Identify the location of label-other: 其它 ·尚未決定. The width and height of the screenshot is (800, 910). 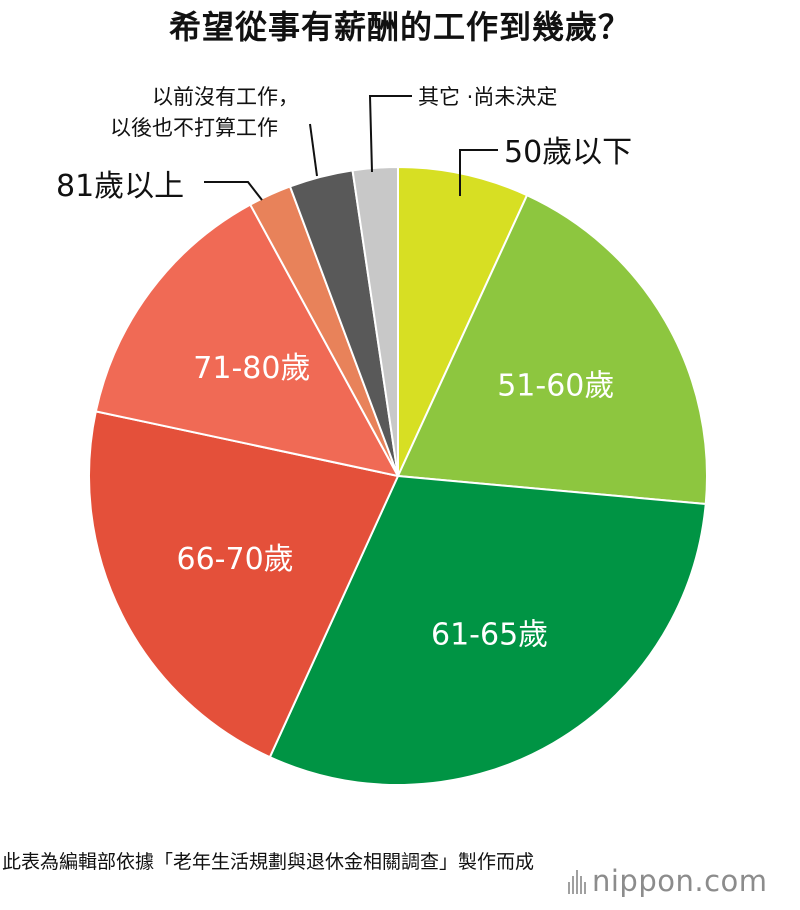
(487, 97).